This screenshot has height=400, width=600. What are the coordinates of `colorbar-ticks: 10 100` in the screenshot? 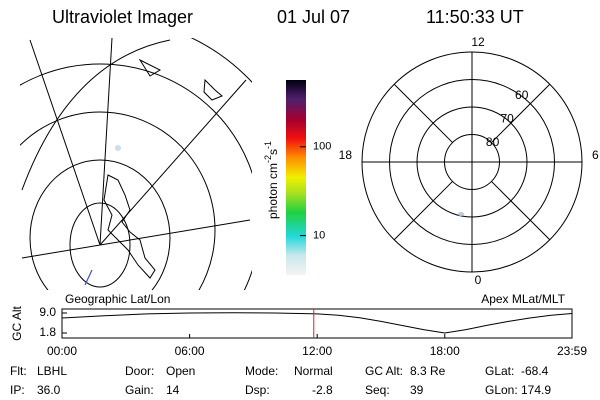 It's located at (315, 191).